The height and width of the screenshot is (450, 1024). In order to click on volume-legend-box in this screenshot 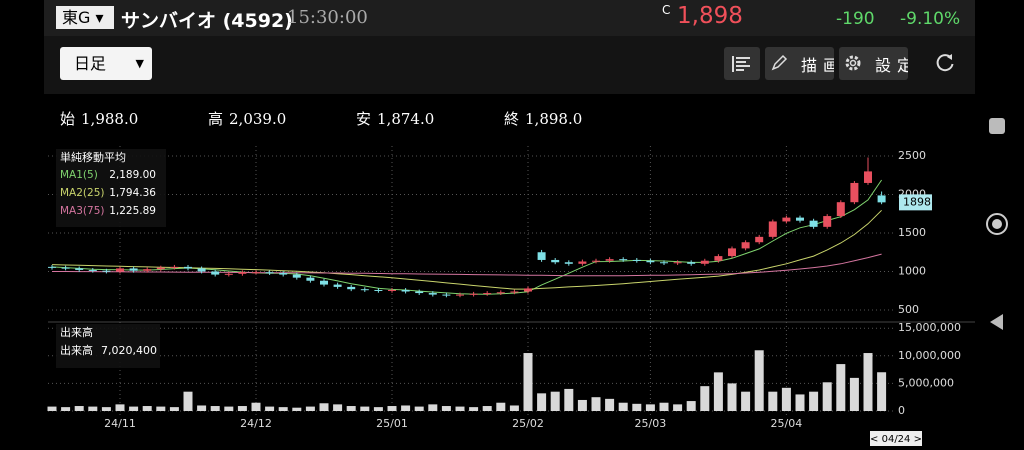, I will do `click(108, 346)`.